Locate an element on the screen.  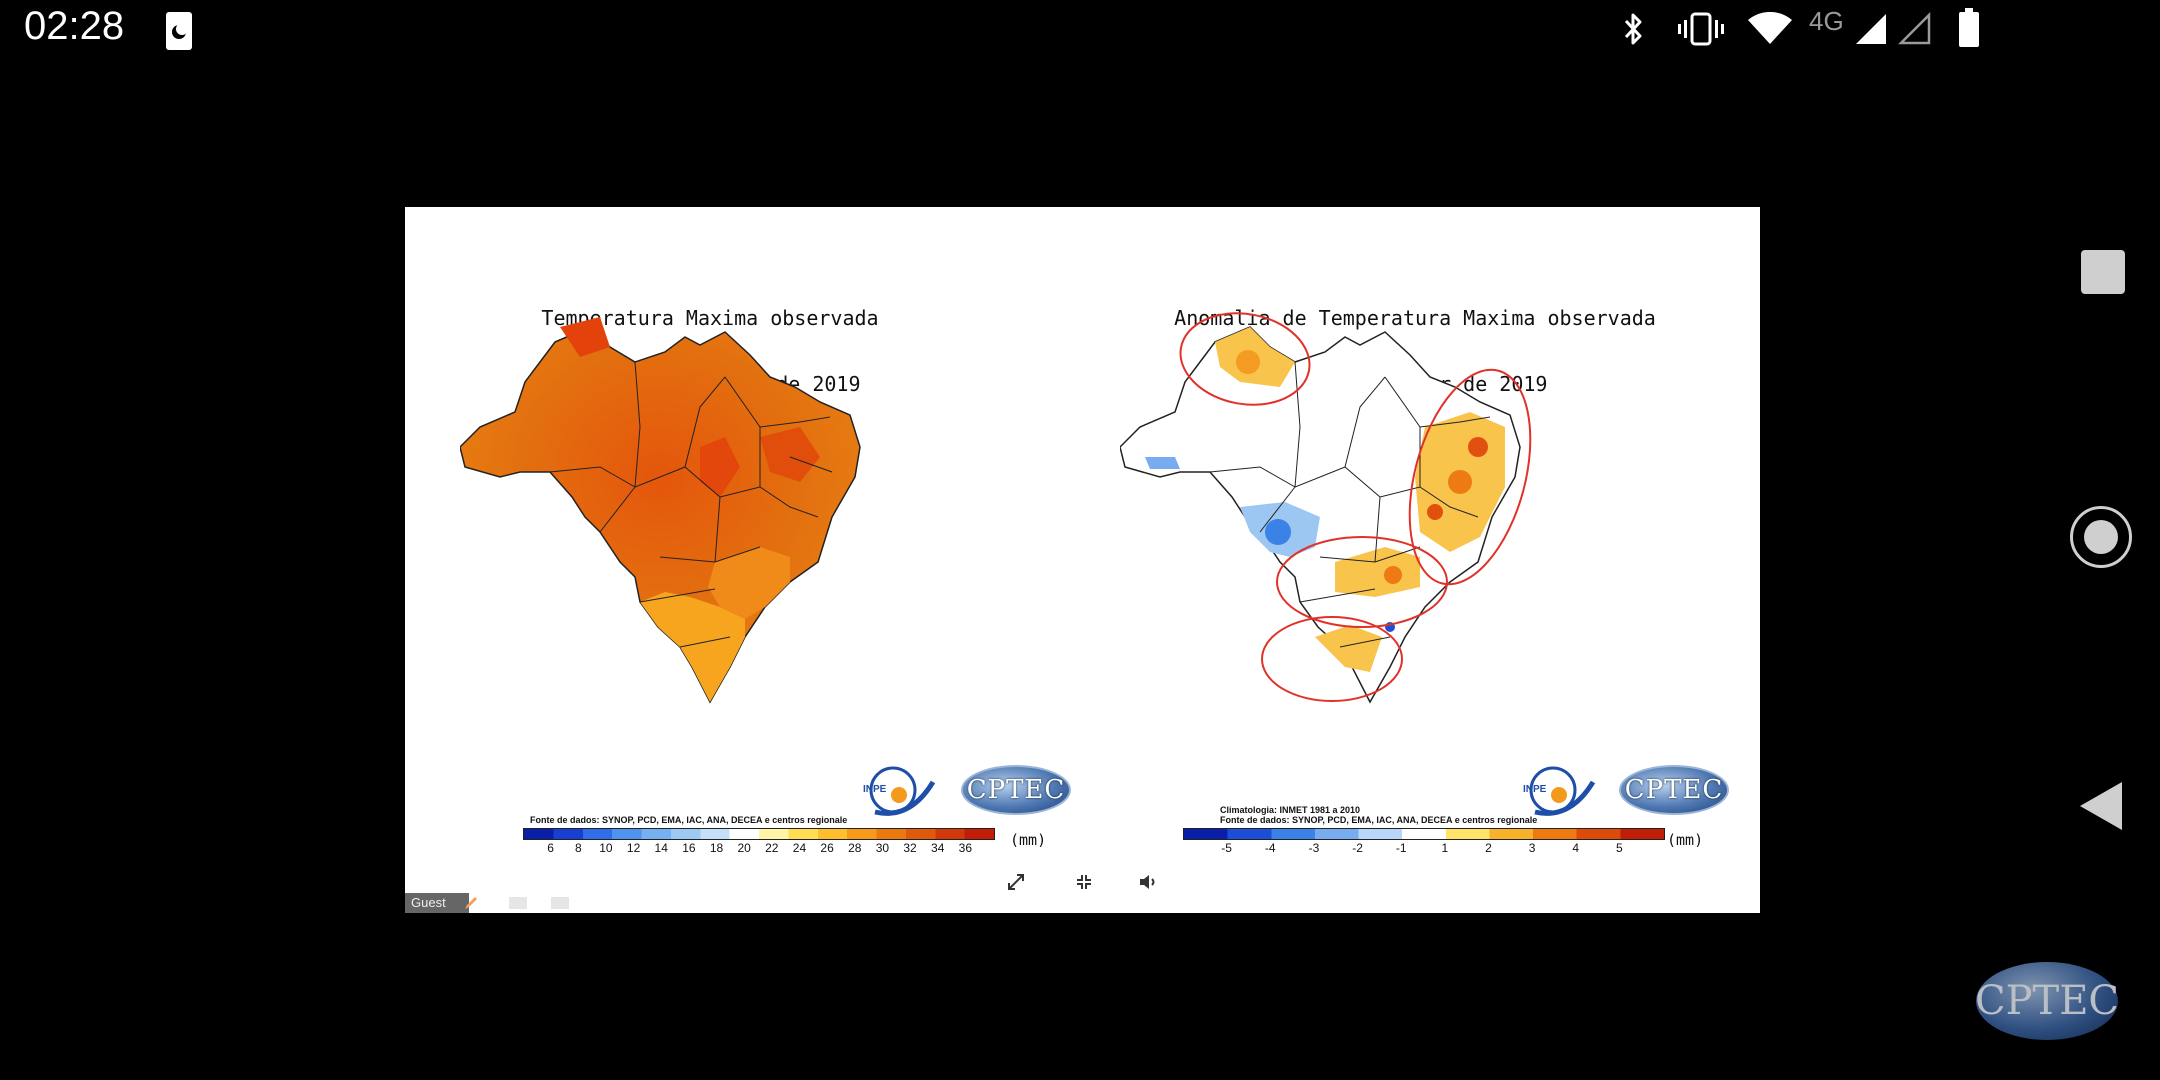
wifi-icon is located at coordinates (1770, 28).